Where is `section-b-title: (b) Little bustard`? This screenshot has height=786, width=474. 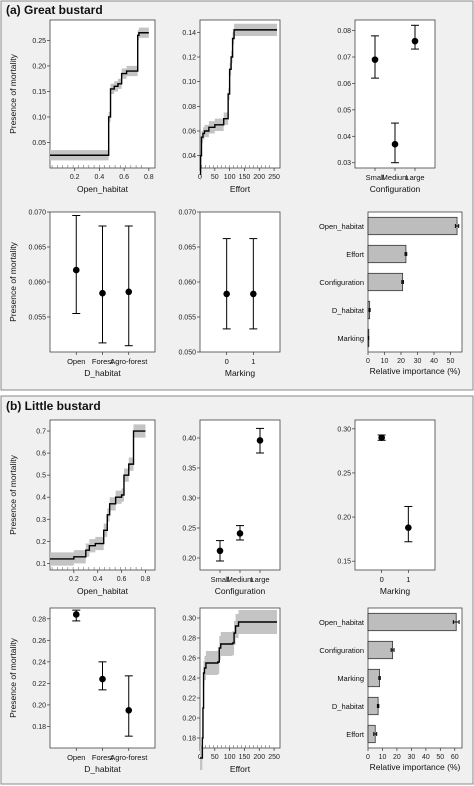
section-b-title: (b) Little bustard is located at coordinates (53, 406).